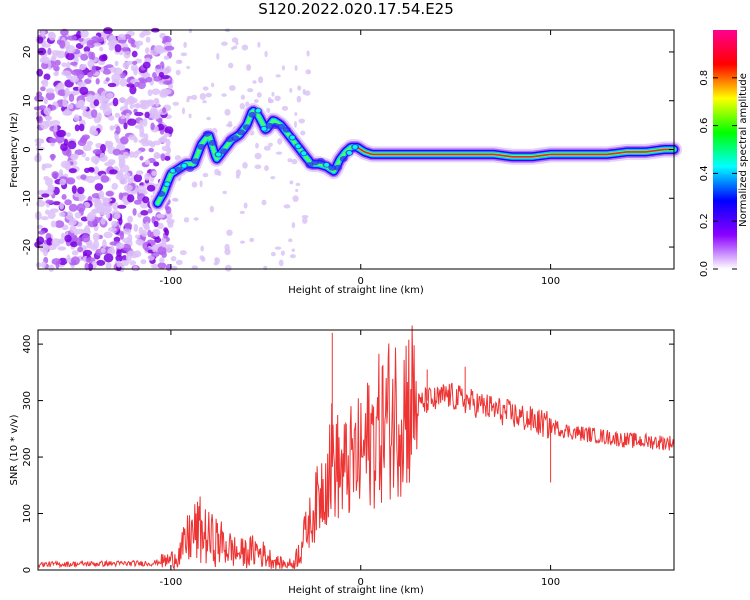 The image size is (750, 600). Describe the element at coordinates (704, 78) in the screenshot. I see `colorbar-tick-label: 0.8` at that location.